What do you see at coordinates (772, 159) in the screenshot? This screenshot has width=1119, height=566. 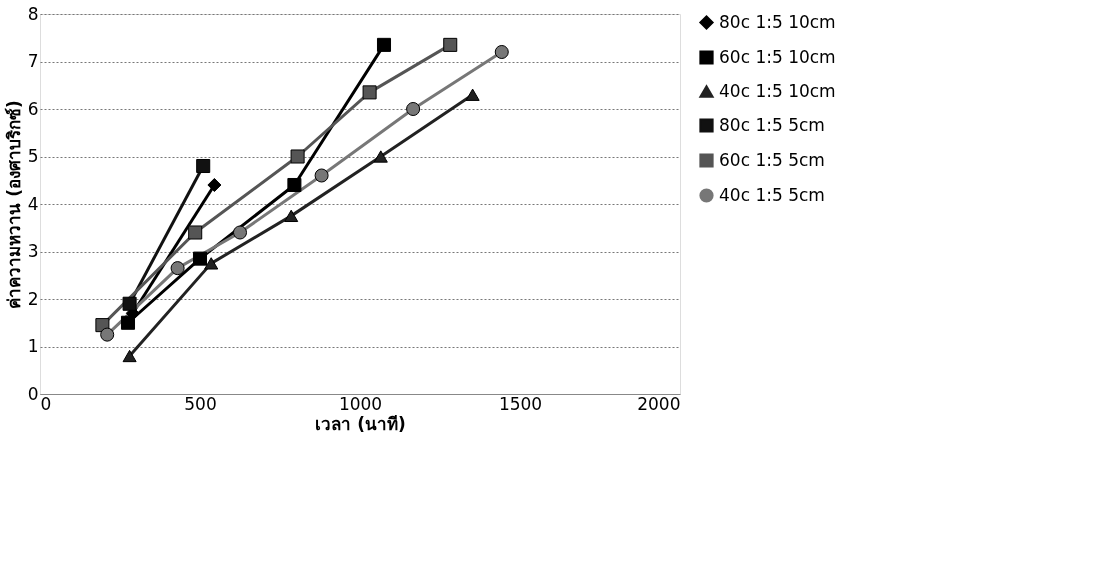 I see `legend-label: 60c 1:5 5cm` at bounding box center [772, 159].